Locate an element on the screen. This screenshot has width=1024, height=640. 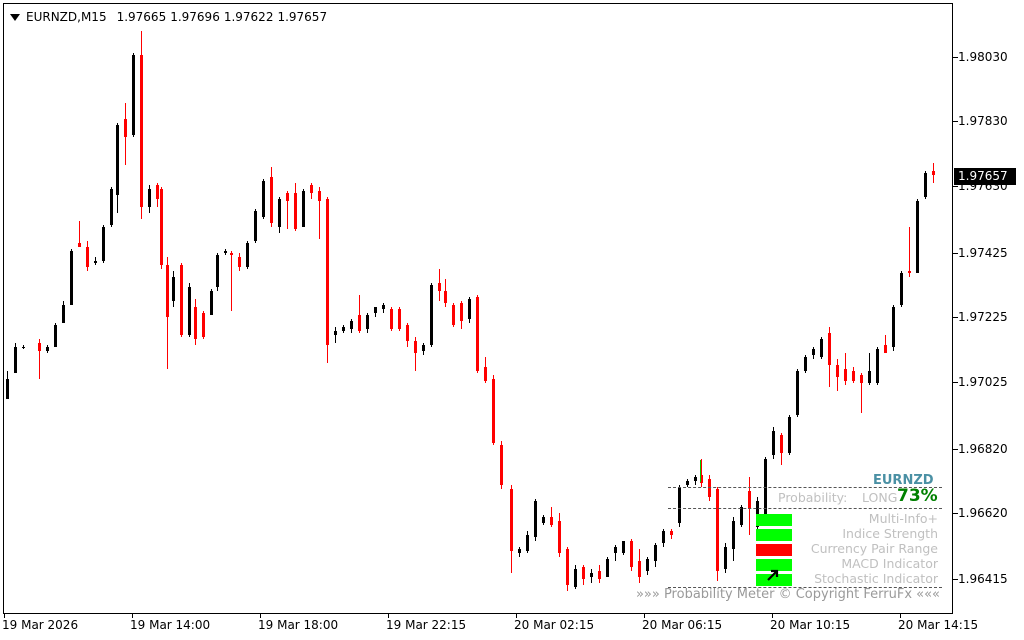
arrow-up-right-icon is located at coordinates (773, 575).